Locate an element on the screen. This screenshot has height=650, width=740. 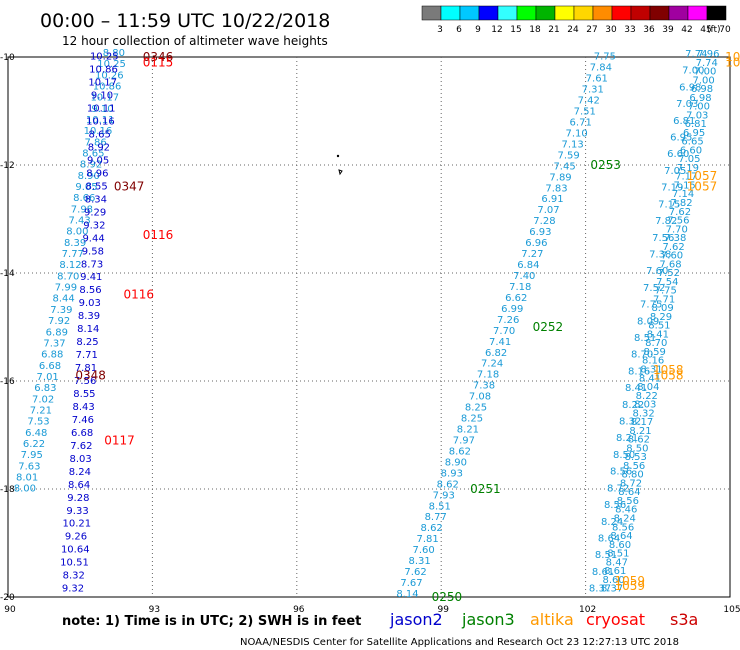
jason3-swh-label: 8.25 is located at coordinates (472, 419).